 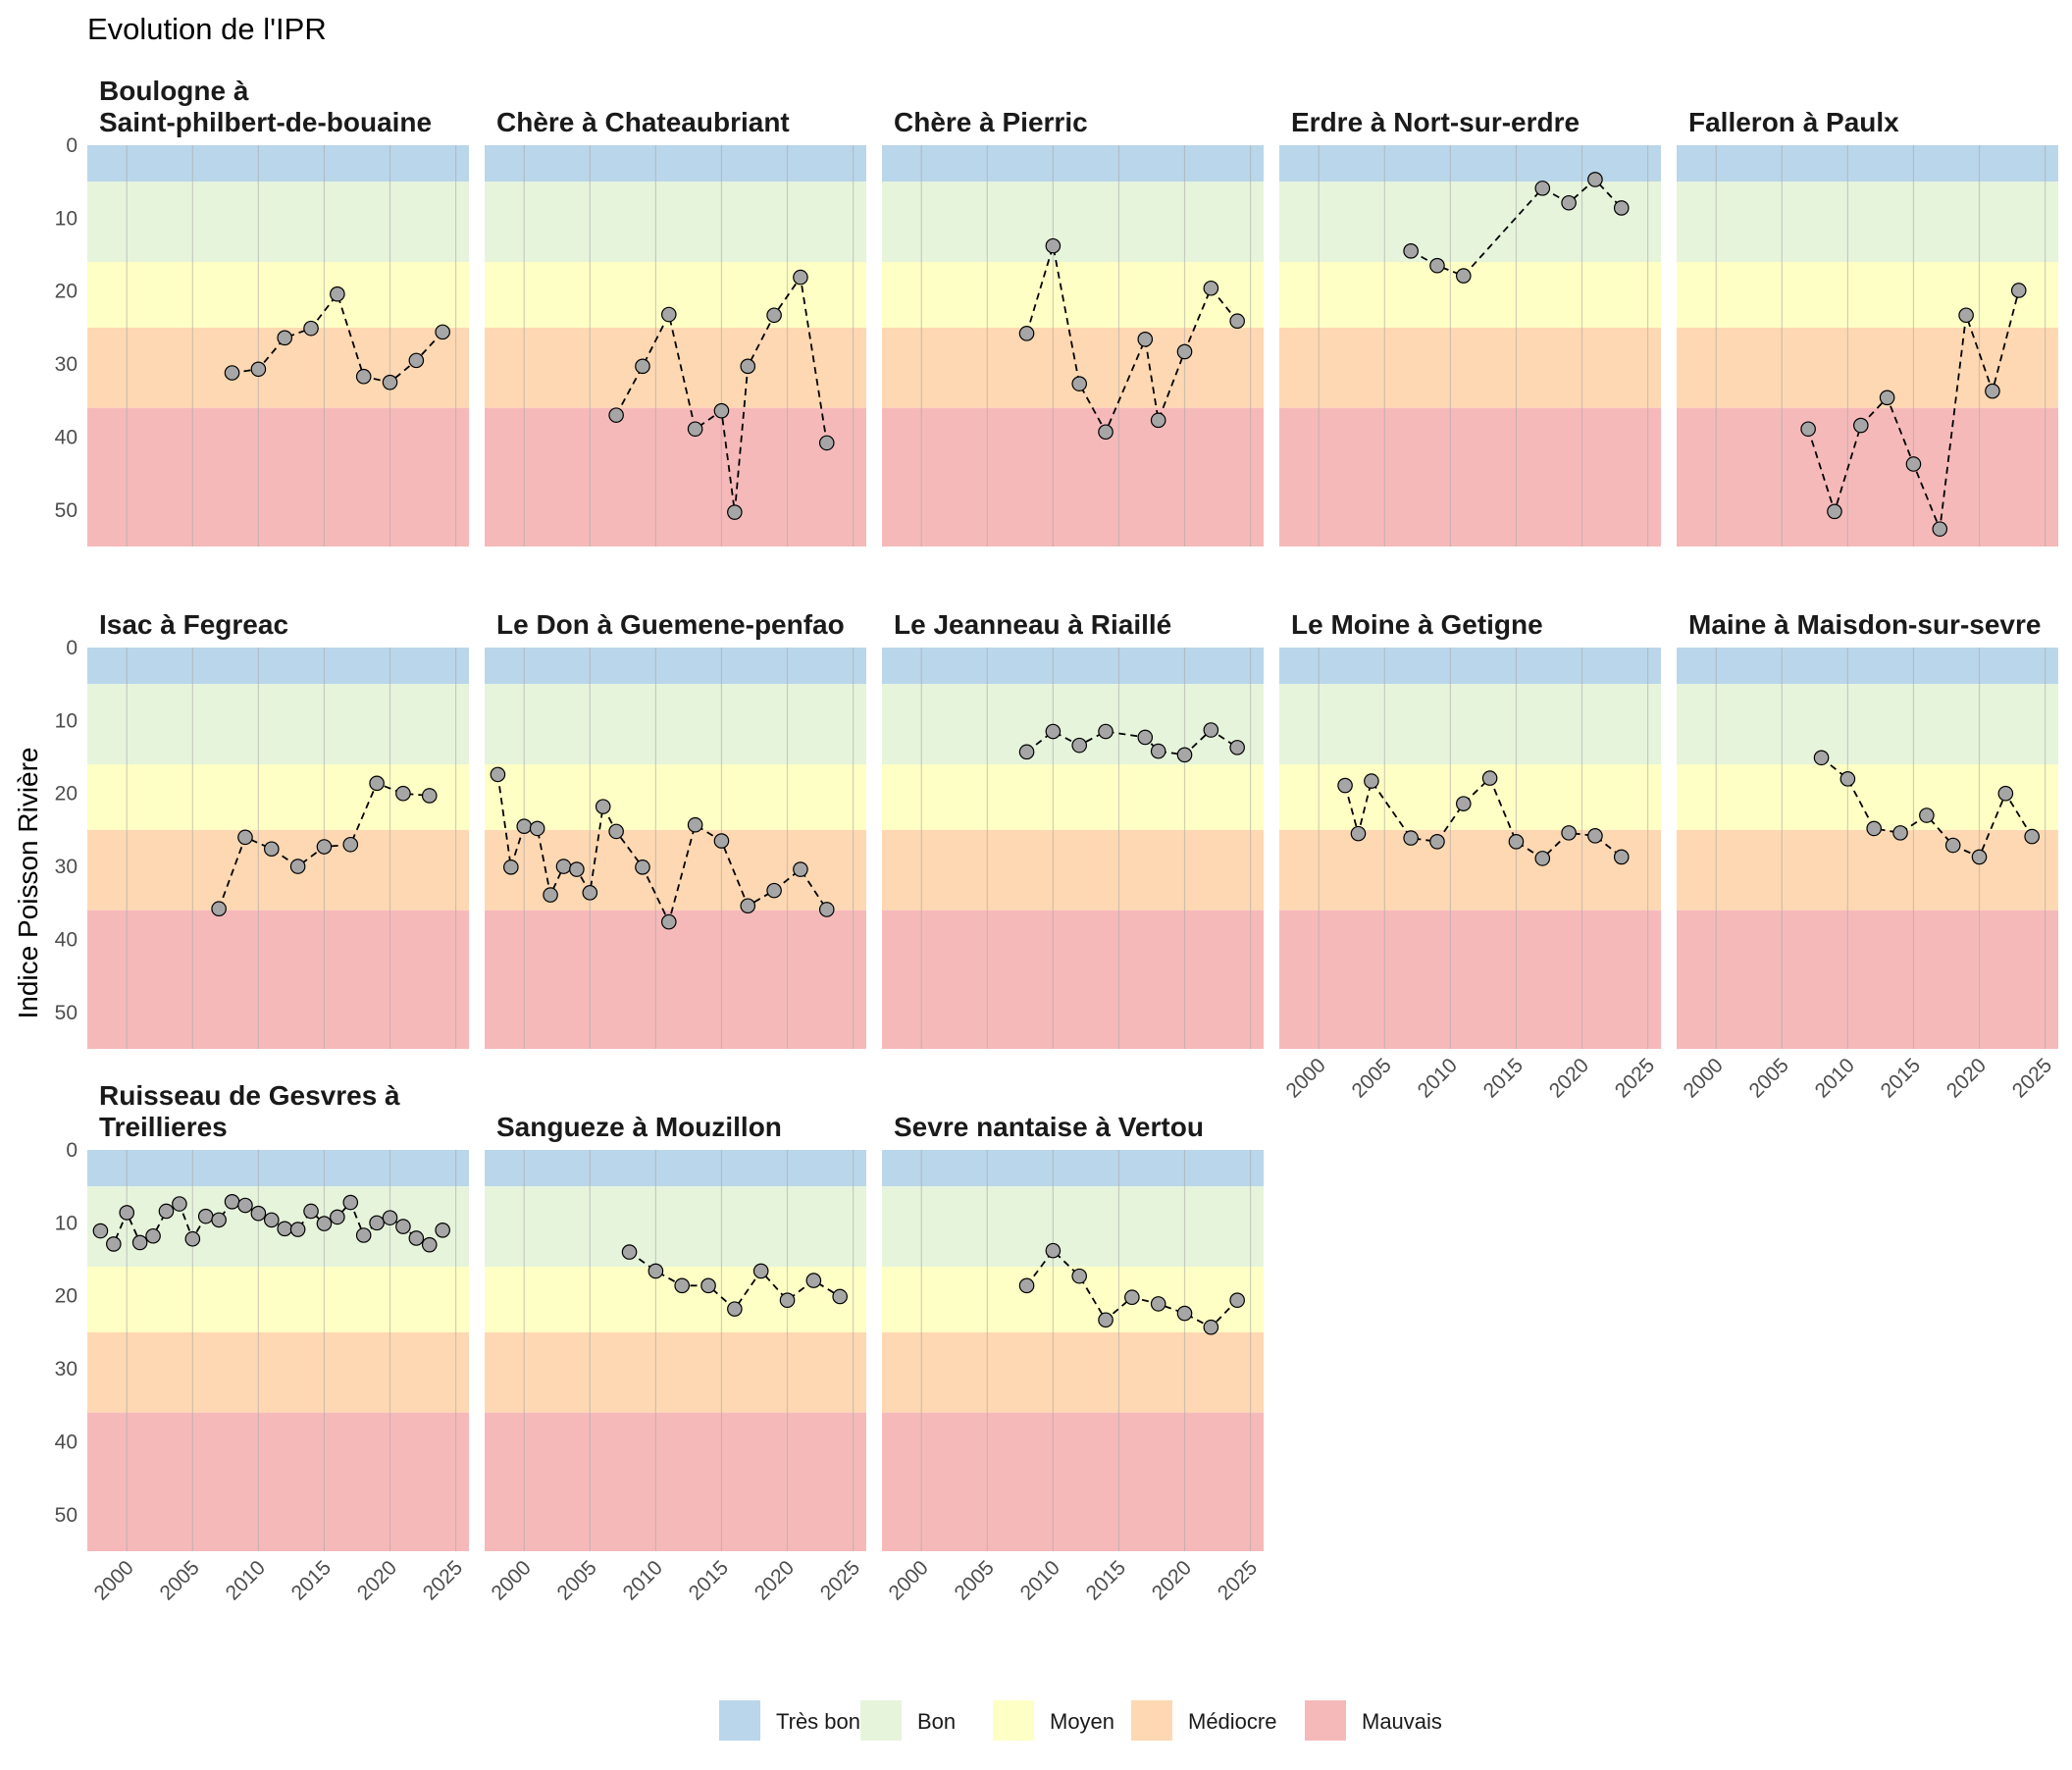 What do you see at coordinates (66, 1296) in the screenshot?
I see `y-tick-label: 20` at bounding box center [66, 1296].